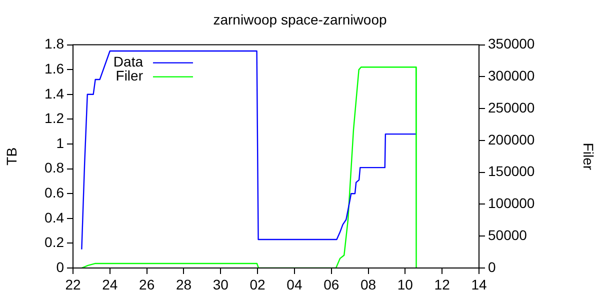  I want to click on x-tick-label: 14, so click(479, 284).